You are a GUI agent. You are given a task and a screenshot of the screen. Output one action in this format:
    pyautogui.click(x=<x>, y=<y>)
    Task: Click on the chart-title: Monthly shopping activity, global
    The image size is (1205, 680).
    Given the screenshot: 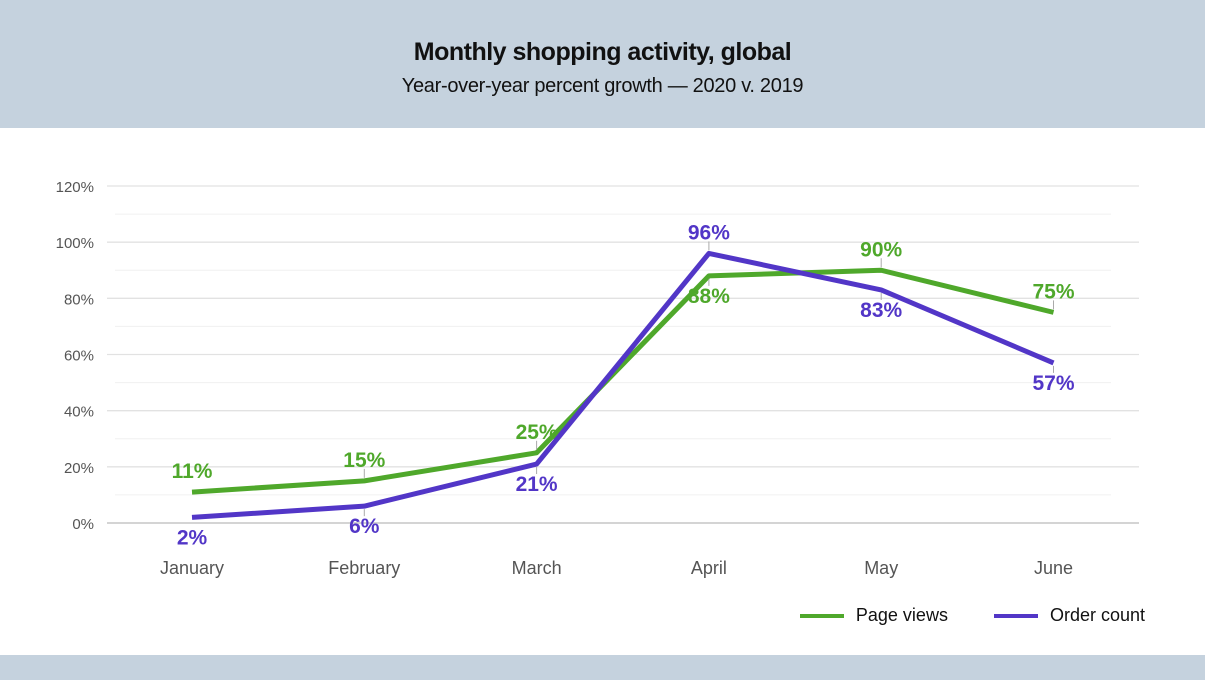 What is the action you would take?
    pyautogui.click(x=602, y=52)
    